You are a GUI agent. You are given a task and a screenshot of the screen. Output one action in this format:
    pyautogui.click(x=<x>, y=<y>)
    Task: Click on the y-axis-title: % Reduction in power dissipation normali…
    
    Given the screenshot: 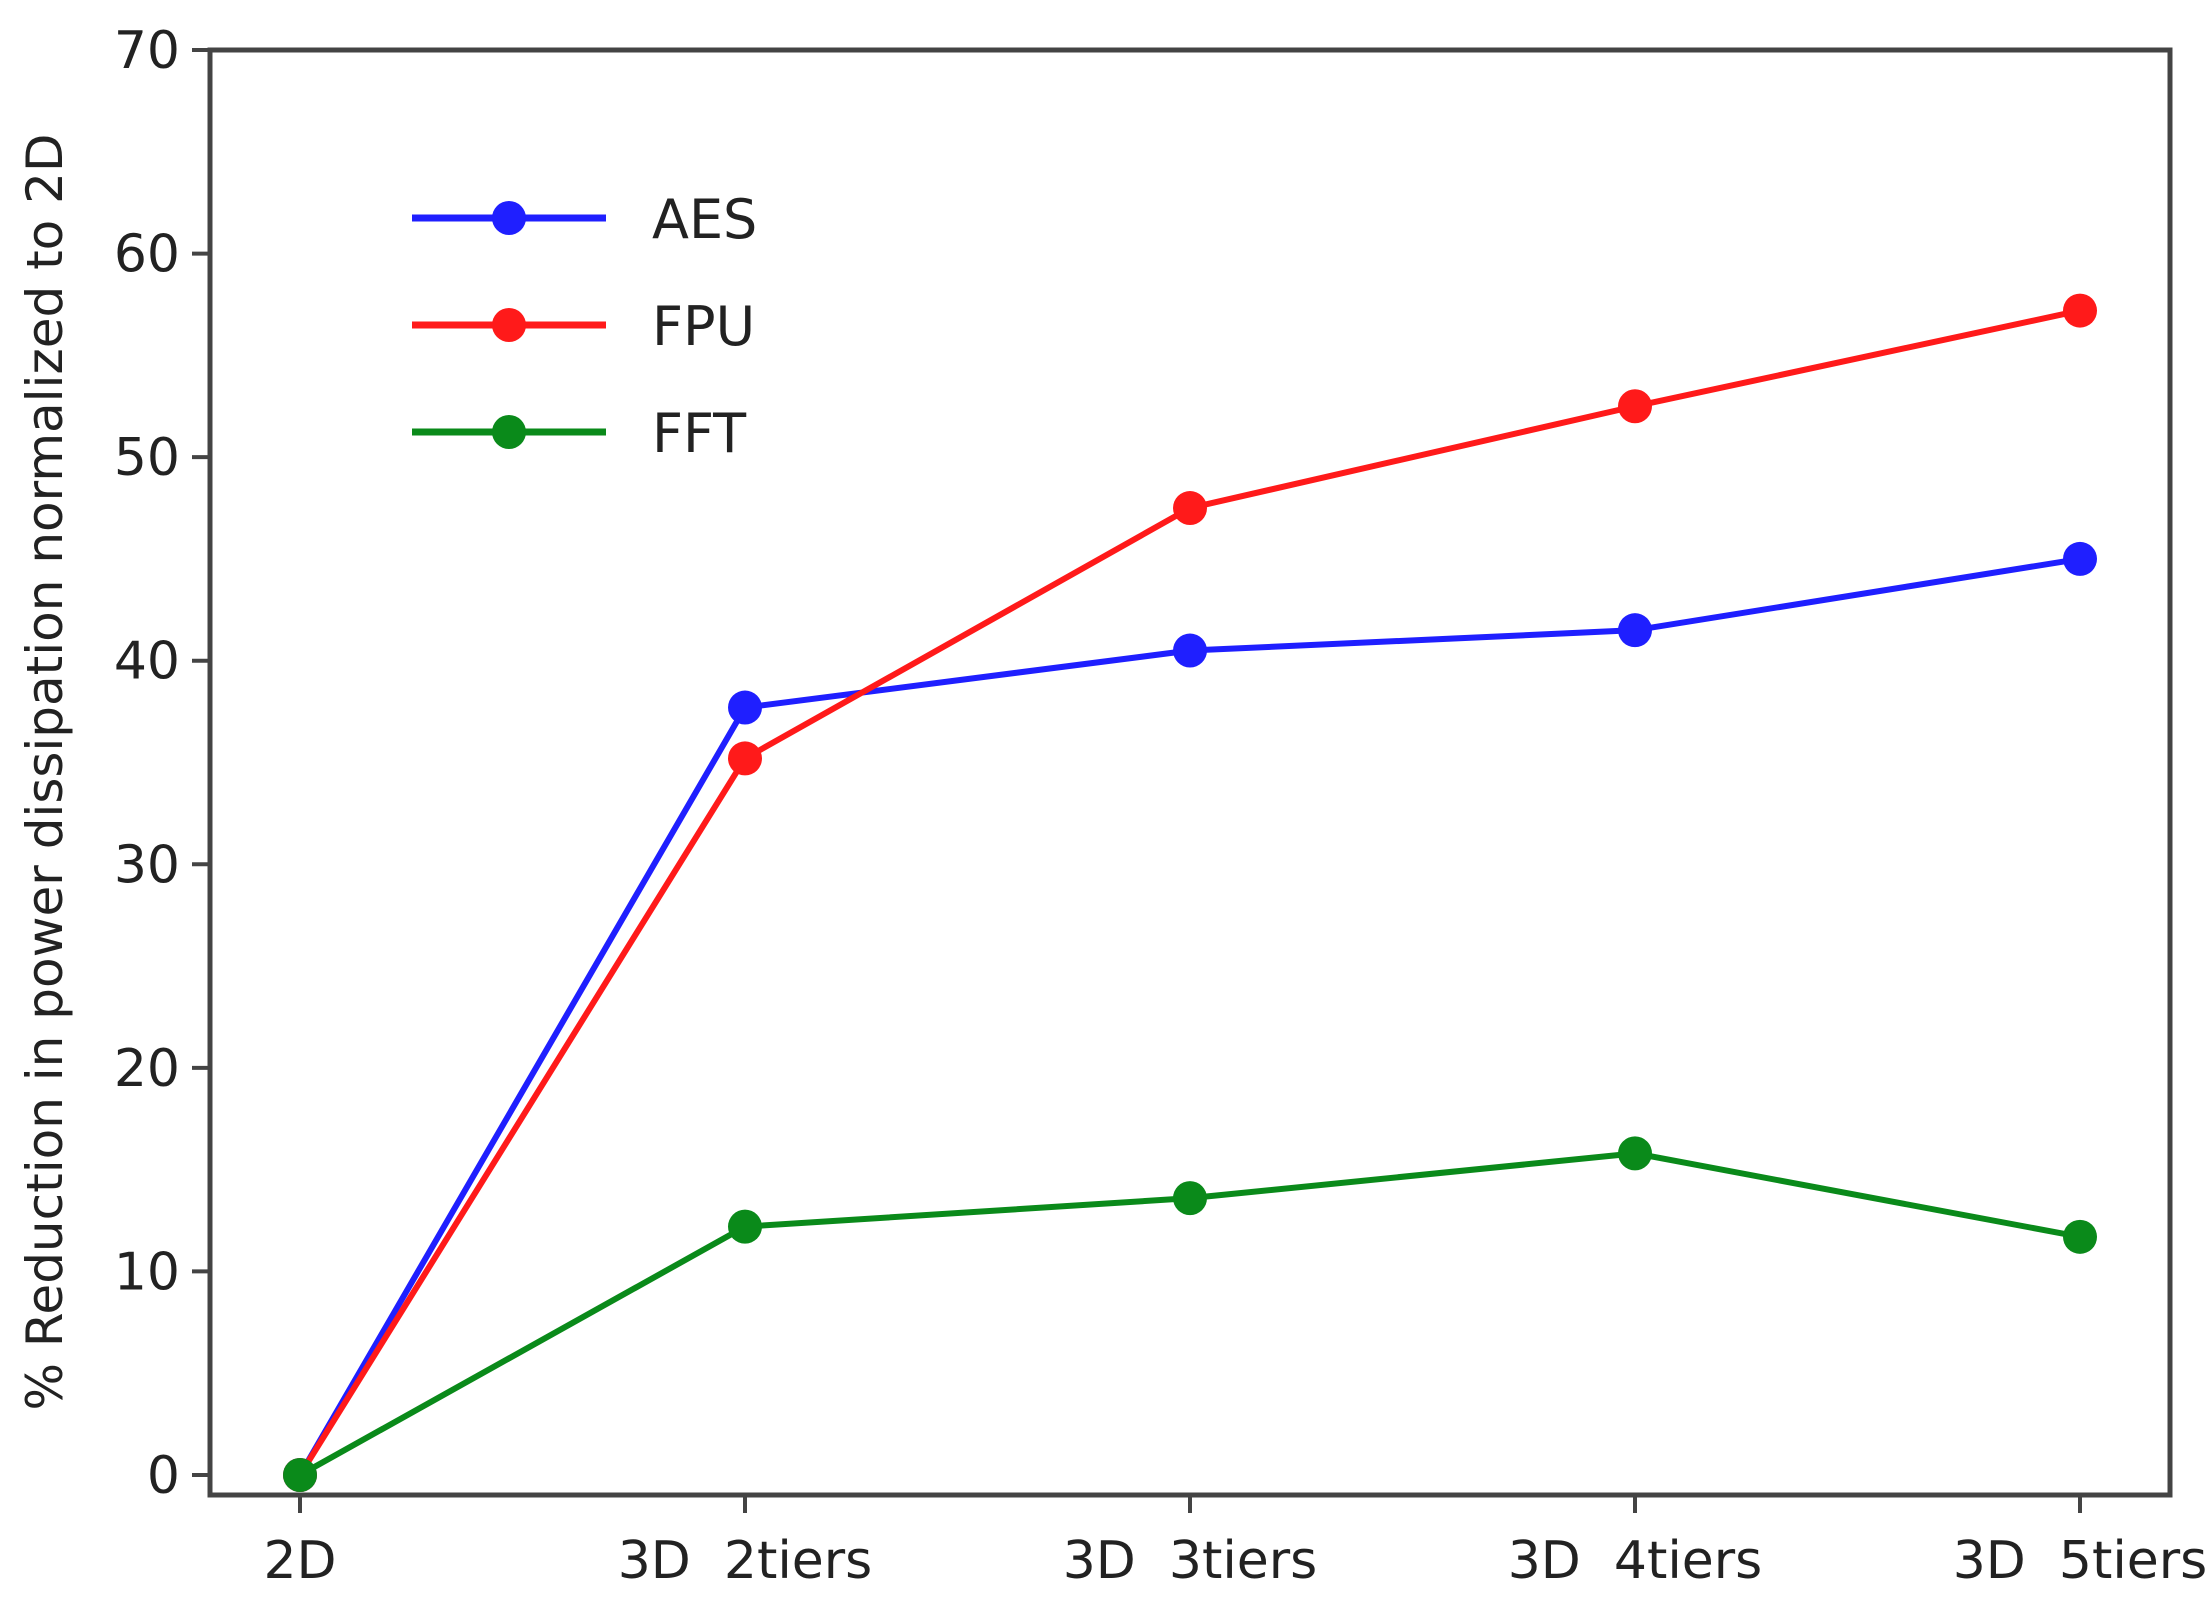 What is the action you would take?
    pyautogui.click(x=45, y=772)
    